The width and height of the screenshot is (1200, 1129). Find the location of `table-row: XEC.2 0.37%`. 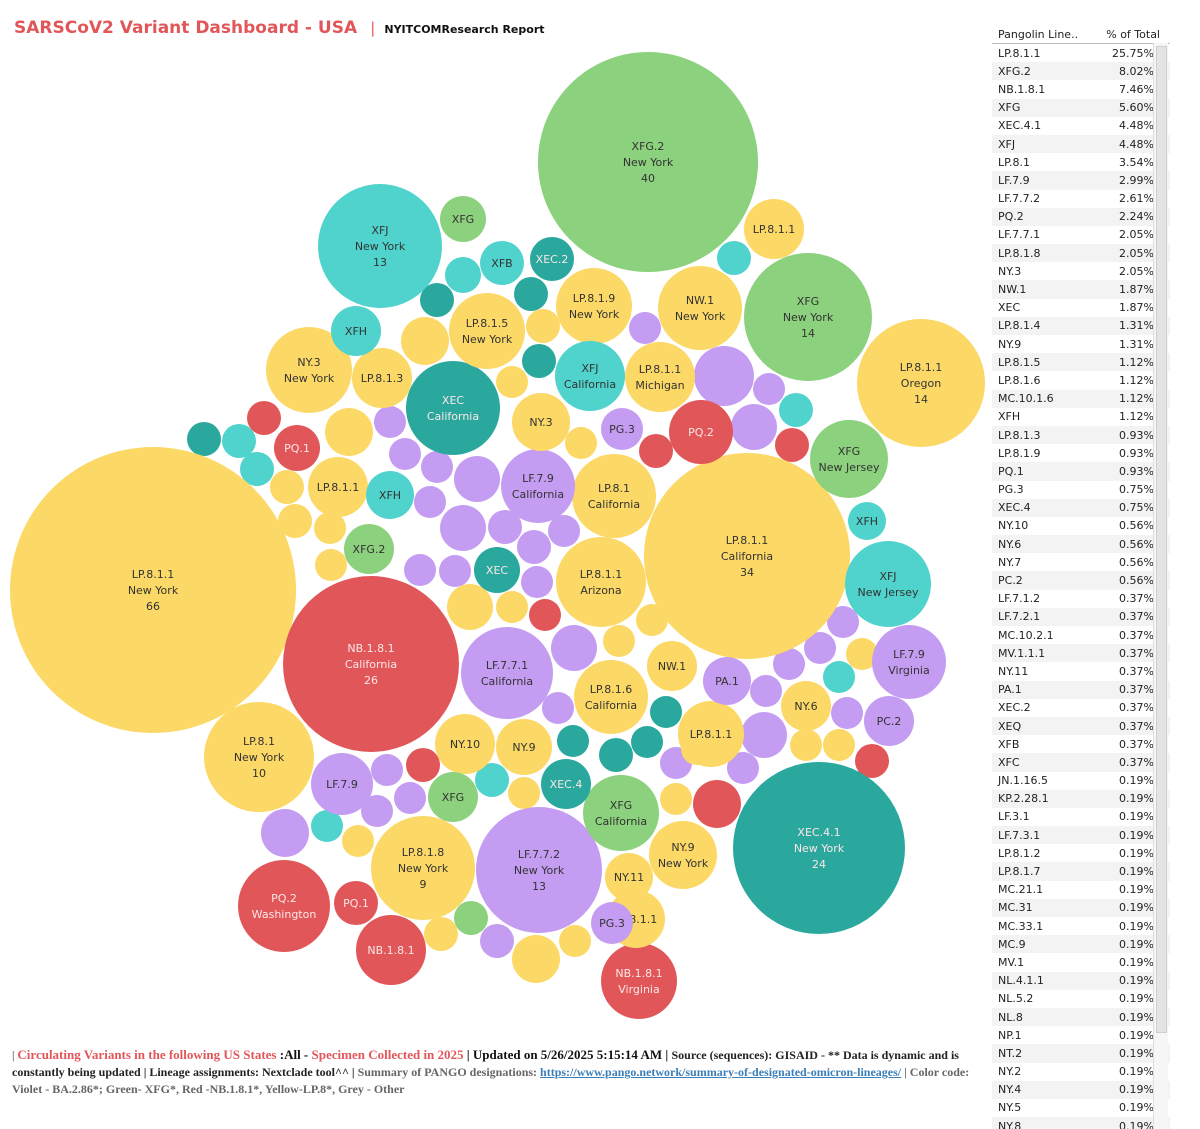

table-row: XEC.2 0.37% is located at coordinates (1081, 708).